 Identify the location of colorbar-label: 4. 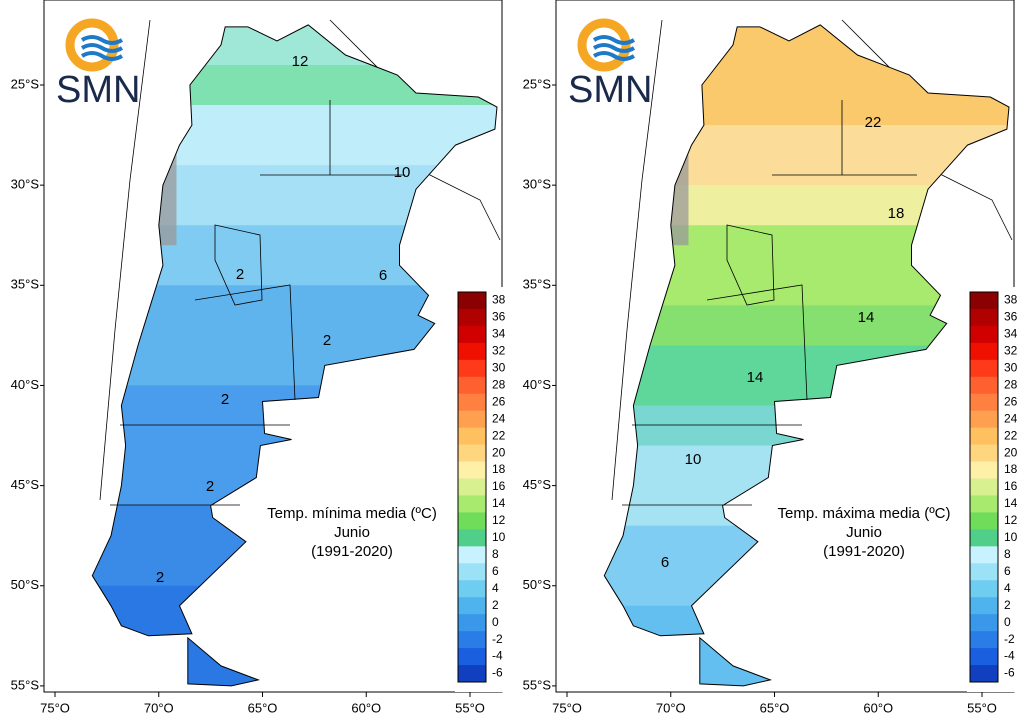
(1007, 588).